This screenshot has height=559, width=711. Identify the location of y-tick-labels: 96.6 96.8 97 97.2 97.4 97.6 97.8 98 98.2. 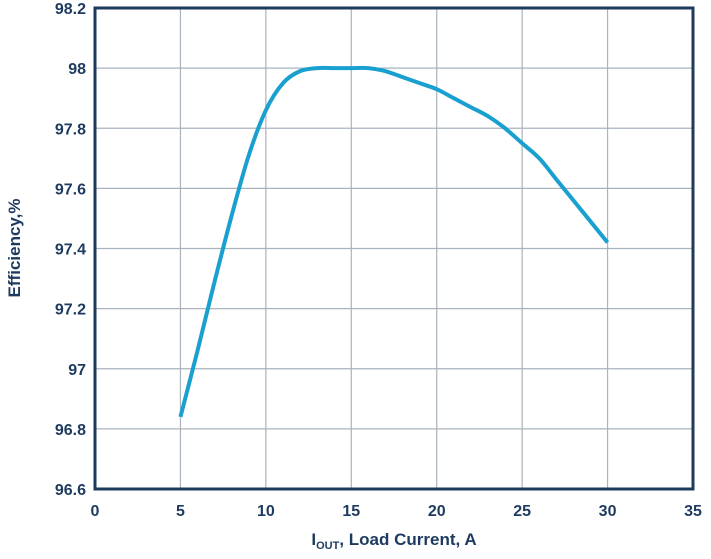
(70, 250).